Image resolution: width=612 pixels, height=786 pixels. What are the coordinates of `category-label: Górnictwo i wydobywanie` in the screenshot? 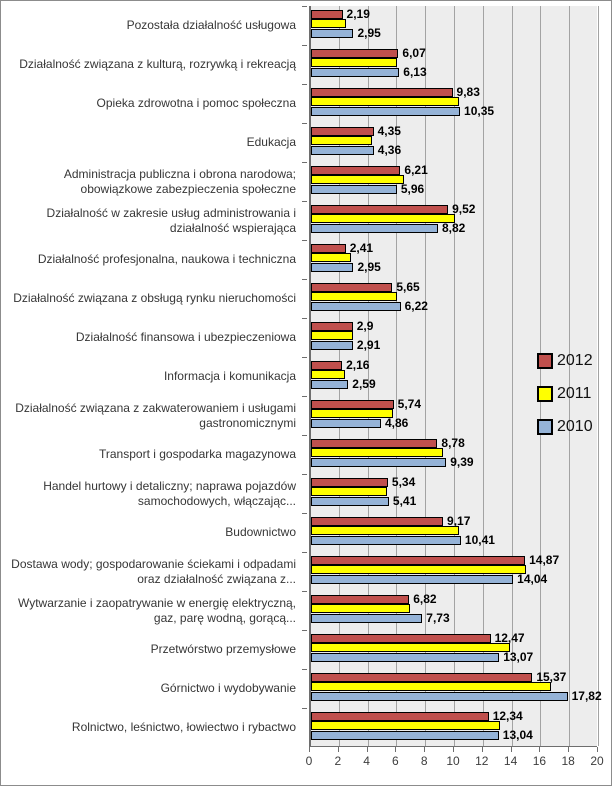 It's located at (228, 688).